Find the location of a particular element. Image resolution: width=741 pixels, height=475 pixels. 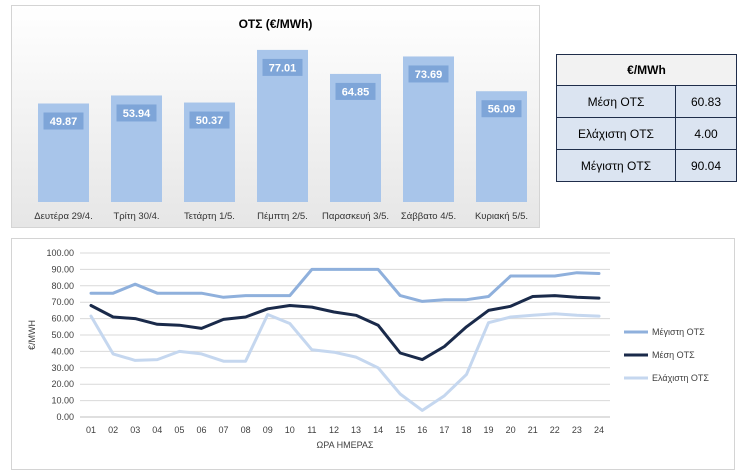

bar-data-label: 64.85 is located at coordinates (356, 92).